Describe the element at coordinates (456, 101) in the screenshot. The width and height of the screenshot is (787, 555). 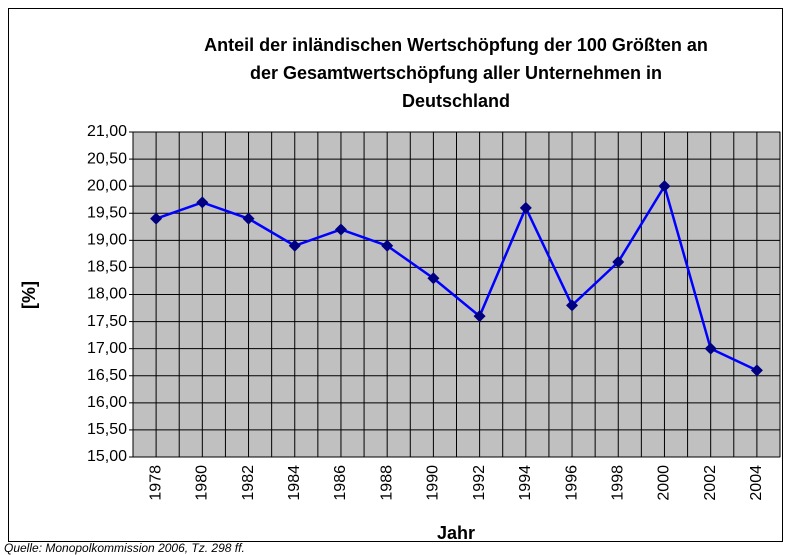
I see `chart-title: Deutschland` at that location.